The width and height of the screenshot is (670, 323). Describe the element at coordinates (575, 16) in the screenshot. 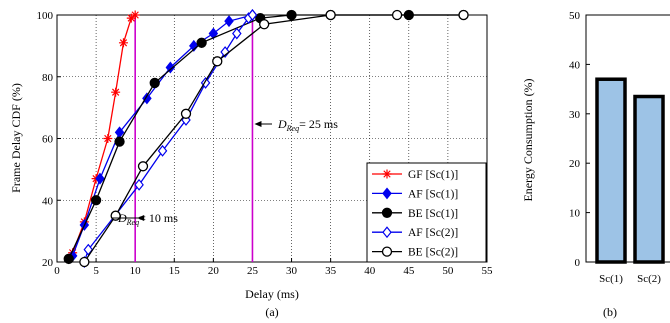

I see `y-tick-label-b: 50` at that location.